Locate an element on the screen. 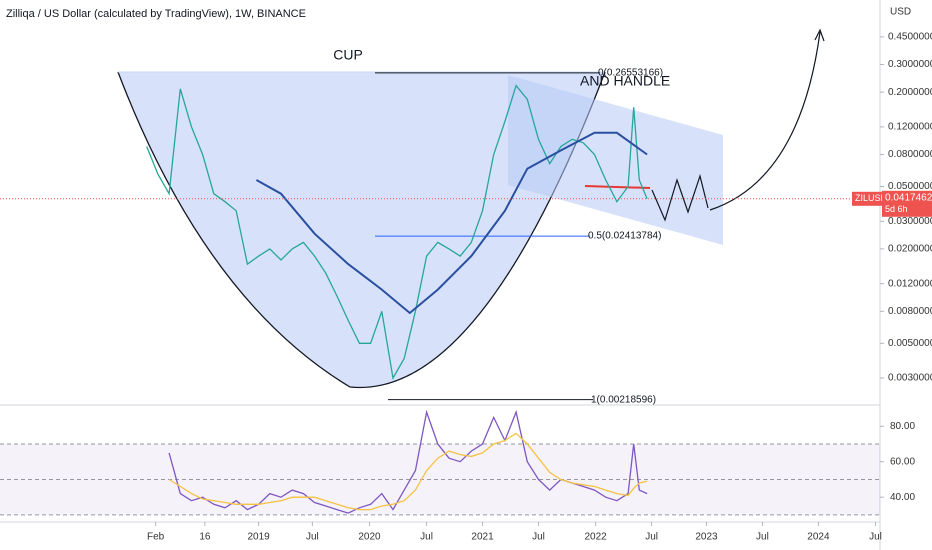 The width and height of the screenshot is (932, 550). x-tick-label: 2019 is located at coordinates (259, 537).